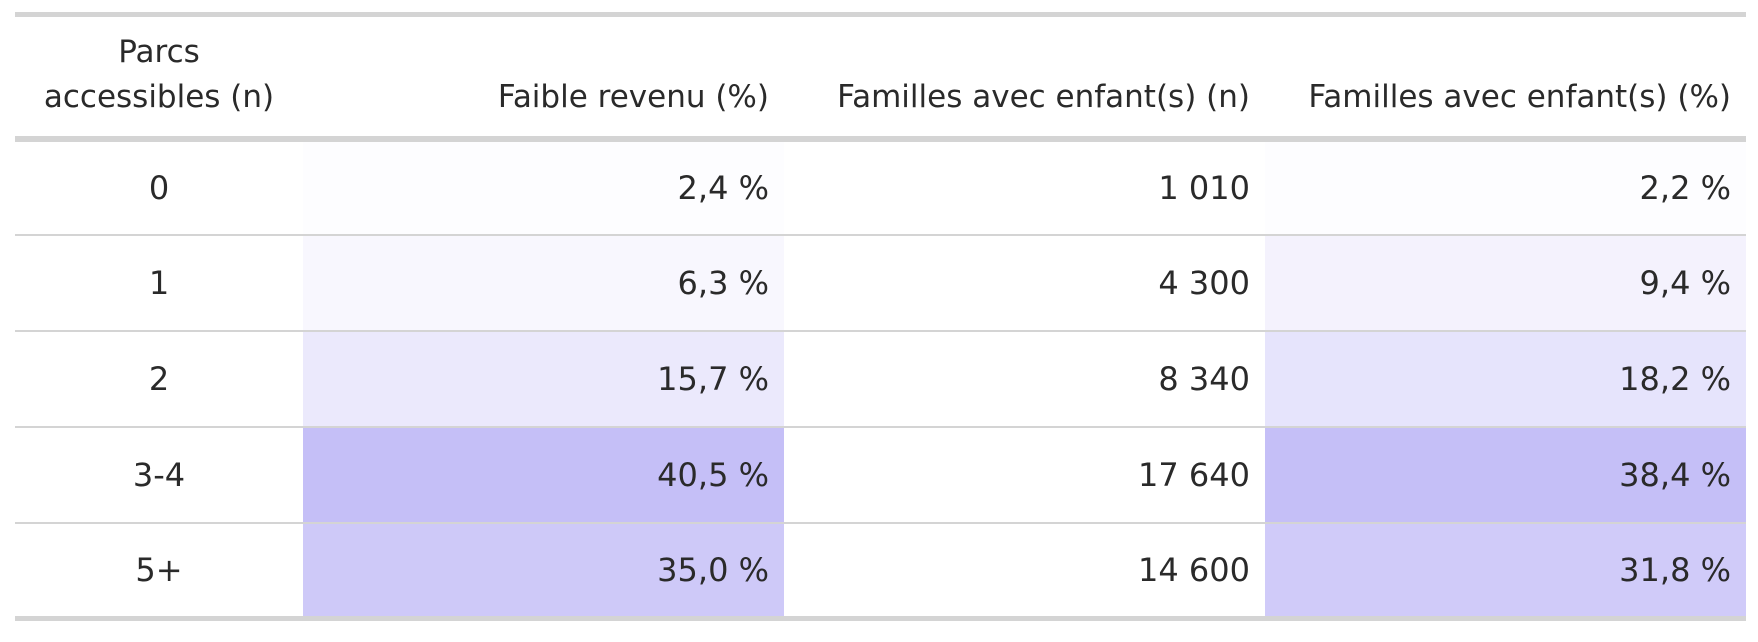  I want to click on cell-faible-revenu-pct: 15,7 %, so click(543, 378).